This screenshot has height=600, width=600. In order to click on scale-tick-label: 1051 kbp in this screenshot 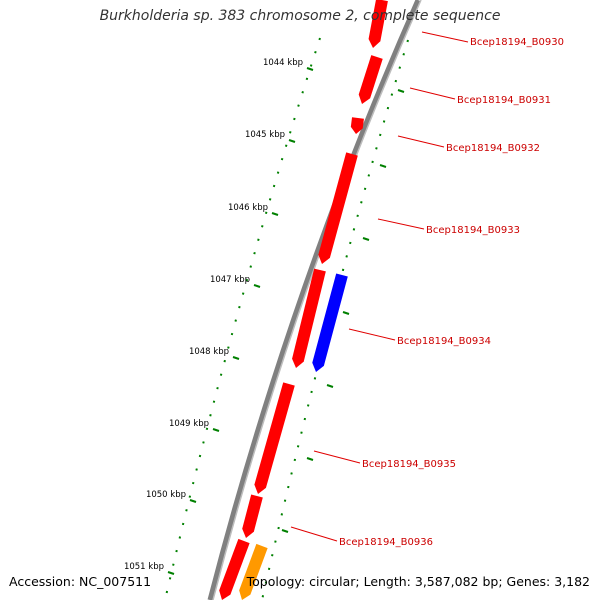, I will do `click(144, 567)`.